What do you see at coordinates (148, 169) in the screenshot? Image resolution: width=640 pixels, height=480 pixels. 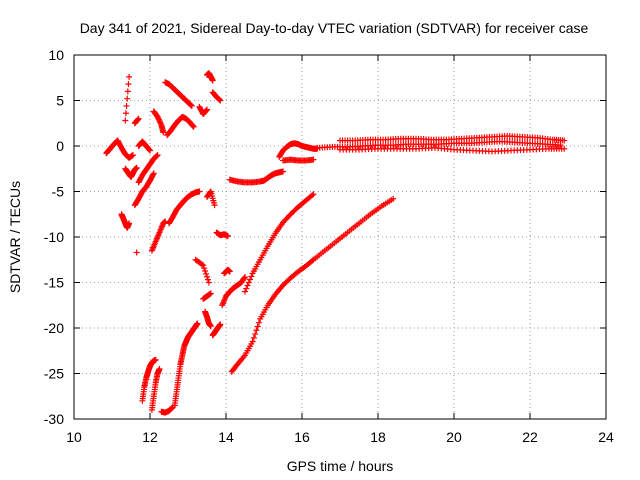 I see `series-seg9` at bounding box center [148, 169].